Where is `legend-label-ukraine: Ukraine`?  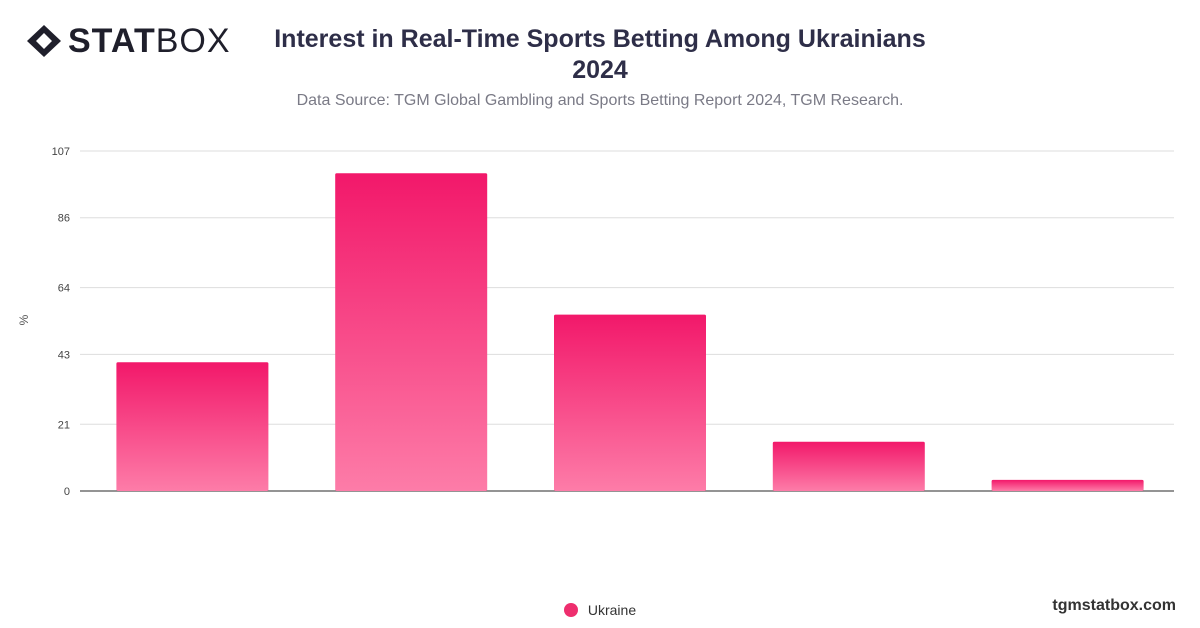 legend-label-ukraine: Ukraine is located at coordinates (612, 610).